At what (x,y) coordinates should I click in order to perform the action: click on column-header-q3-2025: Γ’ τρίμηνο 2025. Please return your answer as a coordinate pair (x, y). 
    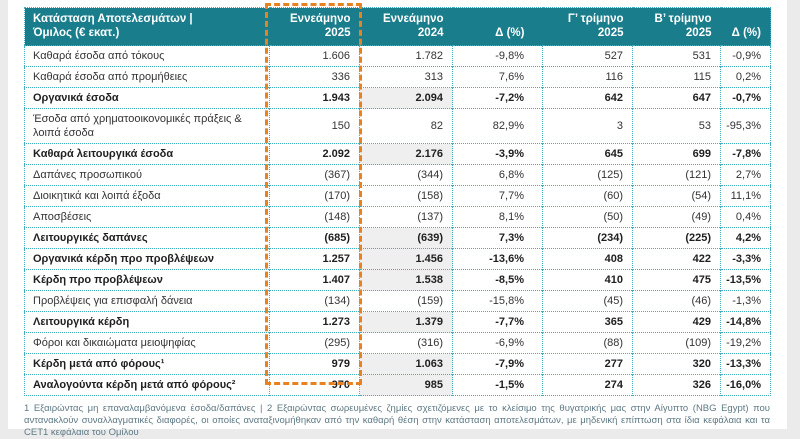
    Looking at the image, I should click on (587, 26).